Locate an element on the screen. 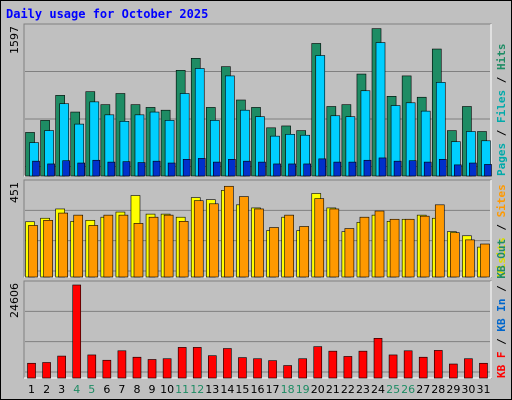  x-tick-label: 16 is located at coordinates (258, 389).